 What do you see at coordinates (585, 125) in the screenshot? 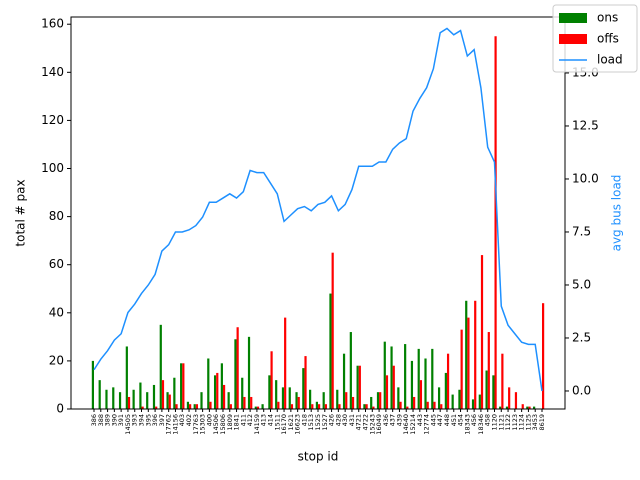
I see `y2-tick-label: 12.5` at bounding box center [585, 125].